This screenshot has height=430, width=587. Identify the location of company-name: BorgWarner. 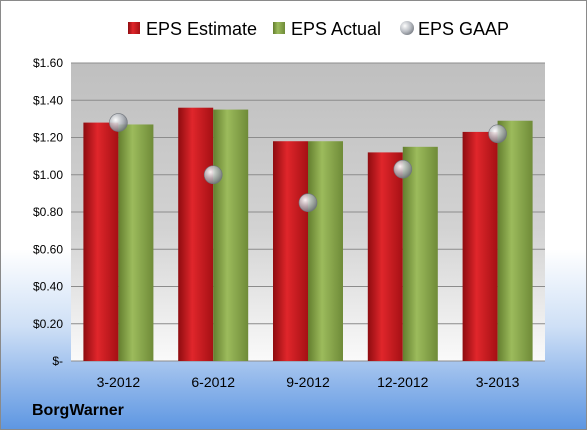
(78, 410).